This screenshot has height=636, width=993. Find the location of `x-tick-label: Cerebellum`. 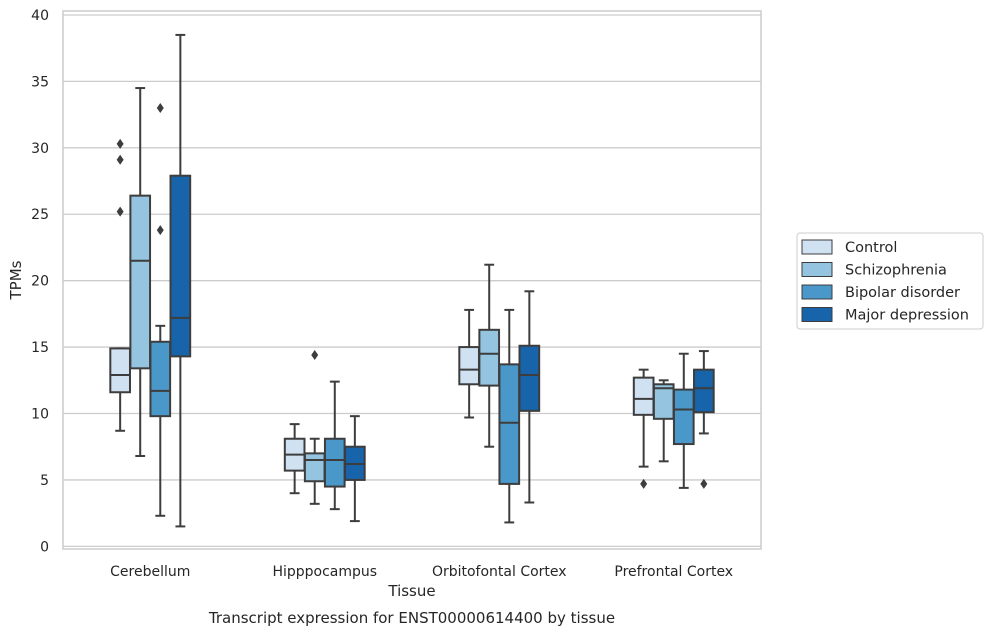

x-tick-label: Cerebellum is located at coordinates (150, 572).